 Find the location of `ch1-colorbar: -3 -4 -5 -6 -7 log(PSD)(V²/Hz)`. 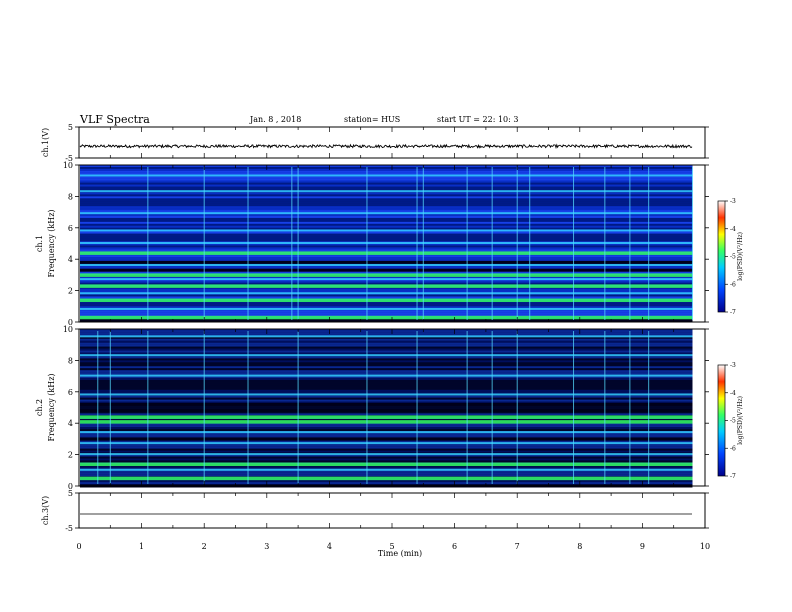

ch1-colorbar: -3 -4 -5 -6 -7 log(PSD)(V²/Hz) is located at coordinates (730, 257).